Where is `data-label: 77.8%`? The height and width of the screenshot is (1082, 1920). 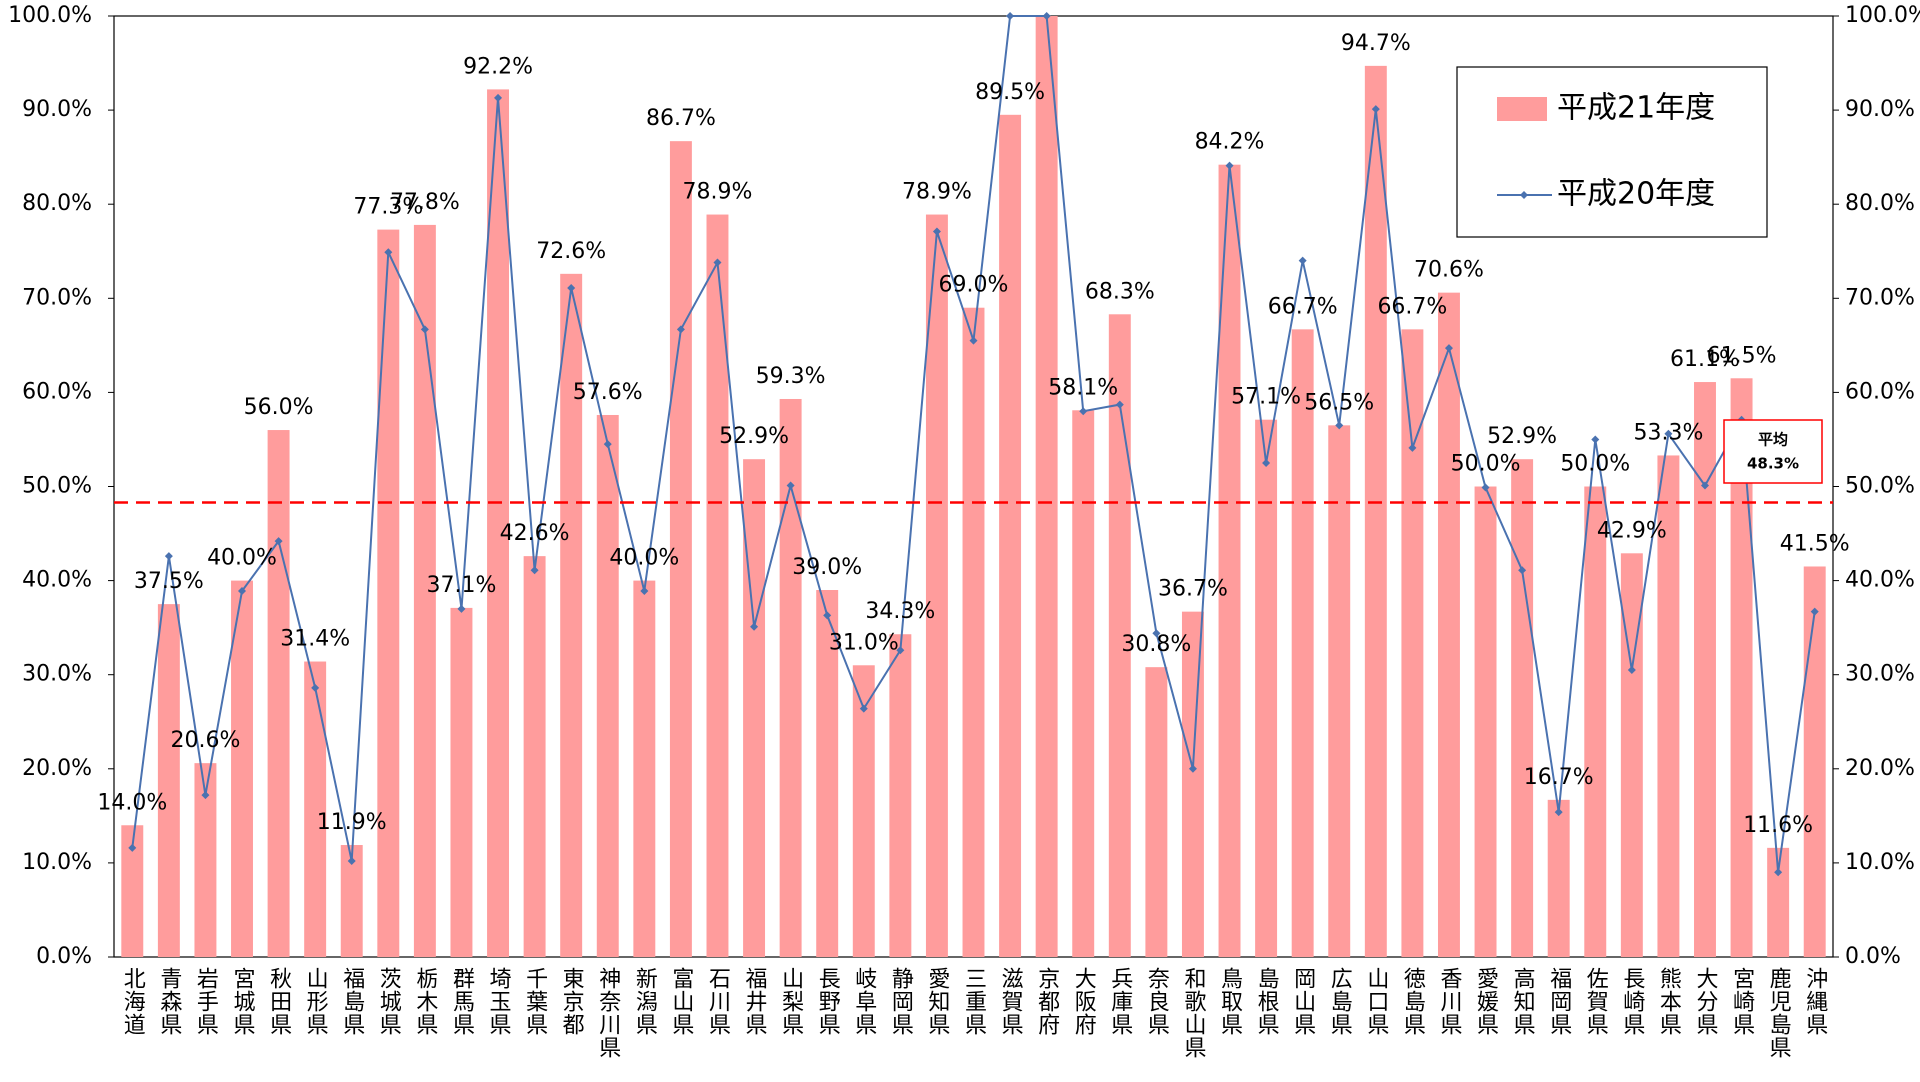 data-label: 77.8% is located at coordinates (425, 202).